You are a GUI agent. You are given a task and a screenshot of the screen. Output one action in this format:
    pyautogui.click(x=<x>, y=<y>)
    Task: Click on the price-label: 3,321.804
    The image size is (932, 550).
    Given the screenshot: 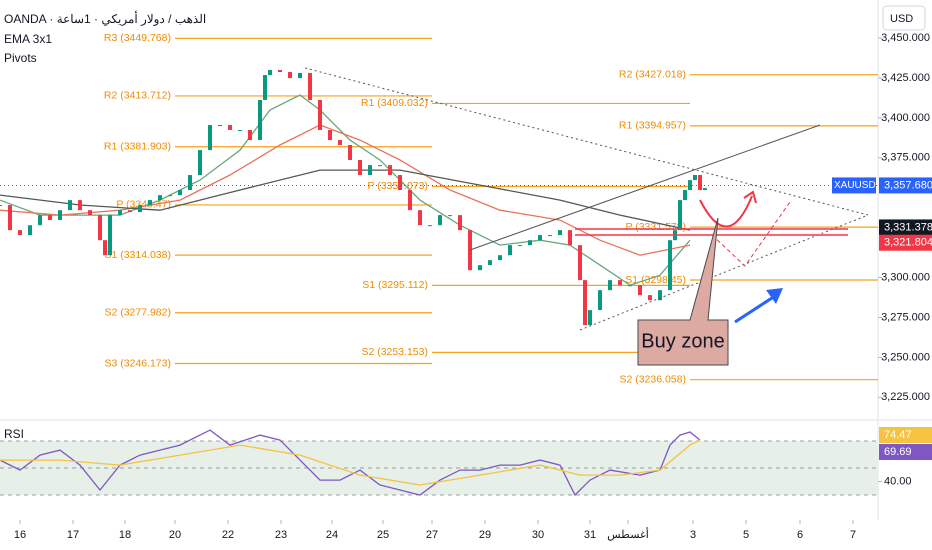 What is the action you would take?
    pyautogui.click(x=908, y=243)
    